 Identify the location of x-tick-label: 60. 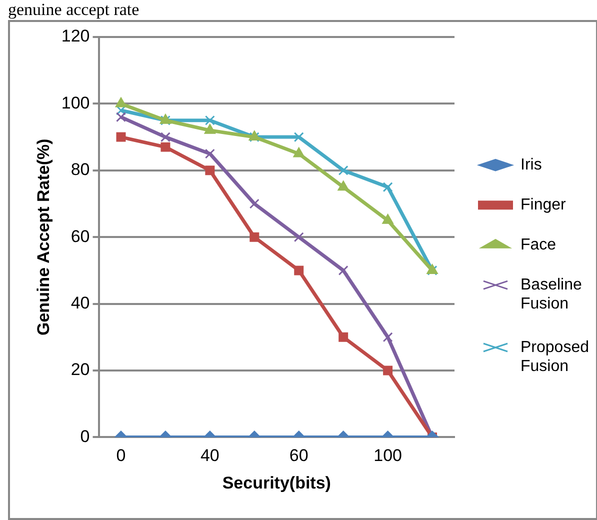
(298, 456).